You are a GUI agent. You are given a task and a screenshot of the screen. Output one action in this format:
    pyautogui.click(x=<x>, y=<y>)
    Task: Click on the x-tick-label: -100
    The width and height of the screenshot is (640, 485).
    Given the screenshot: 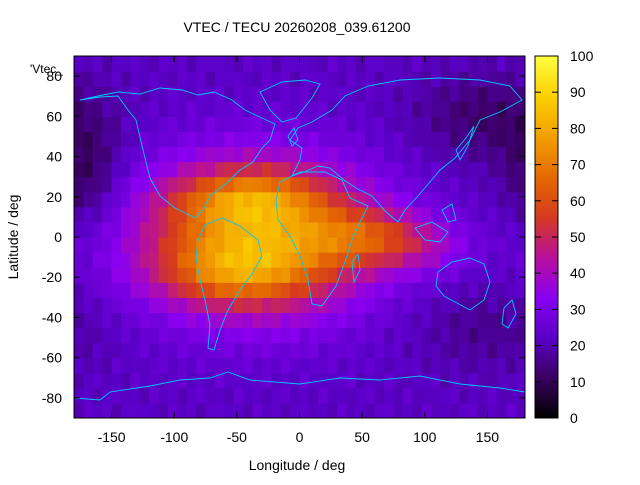 What is the action you would take?
    pyautogui.click(x=174, y=437)
    